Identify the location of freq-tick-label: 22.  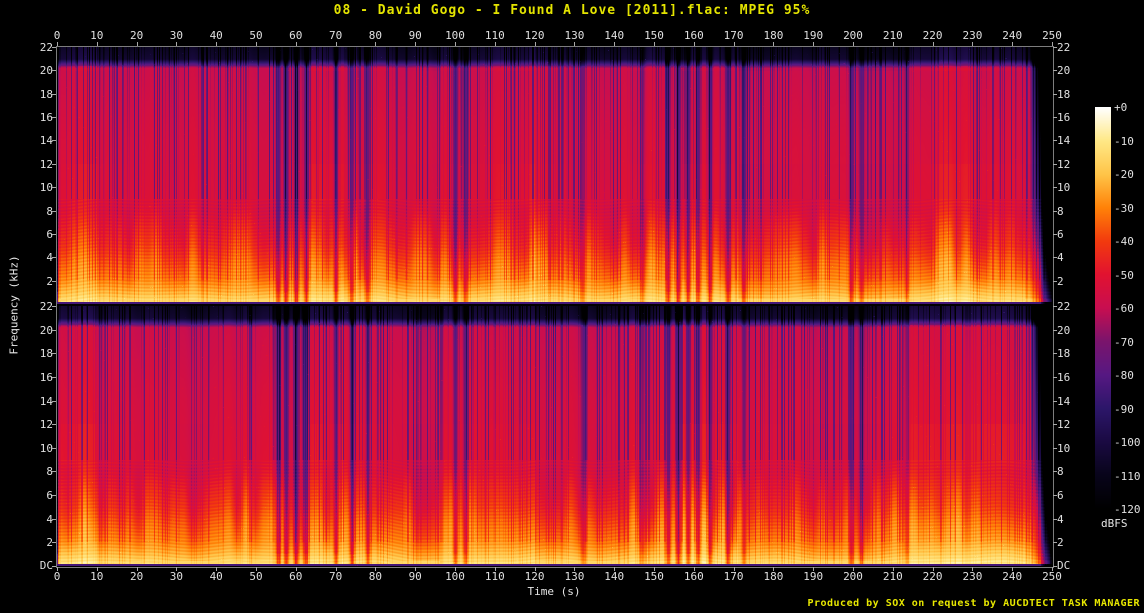
(46, 306).